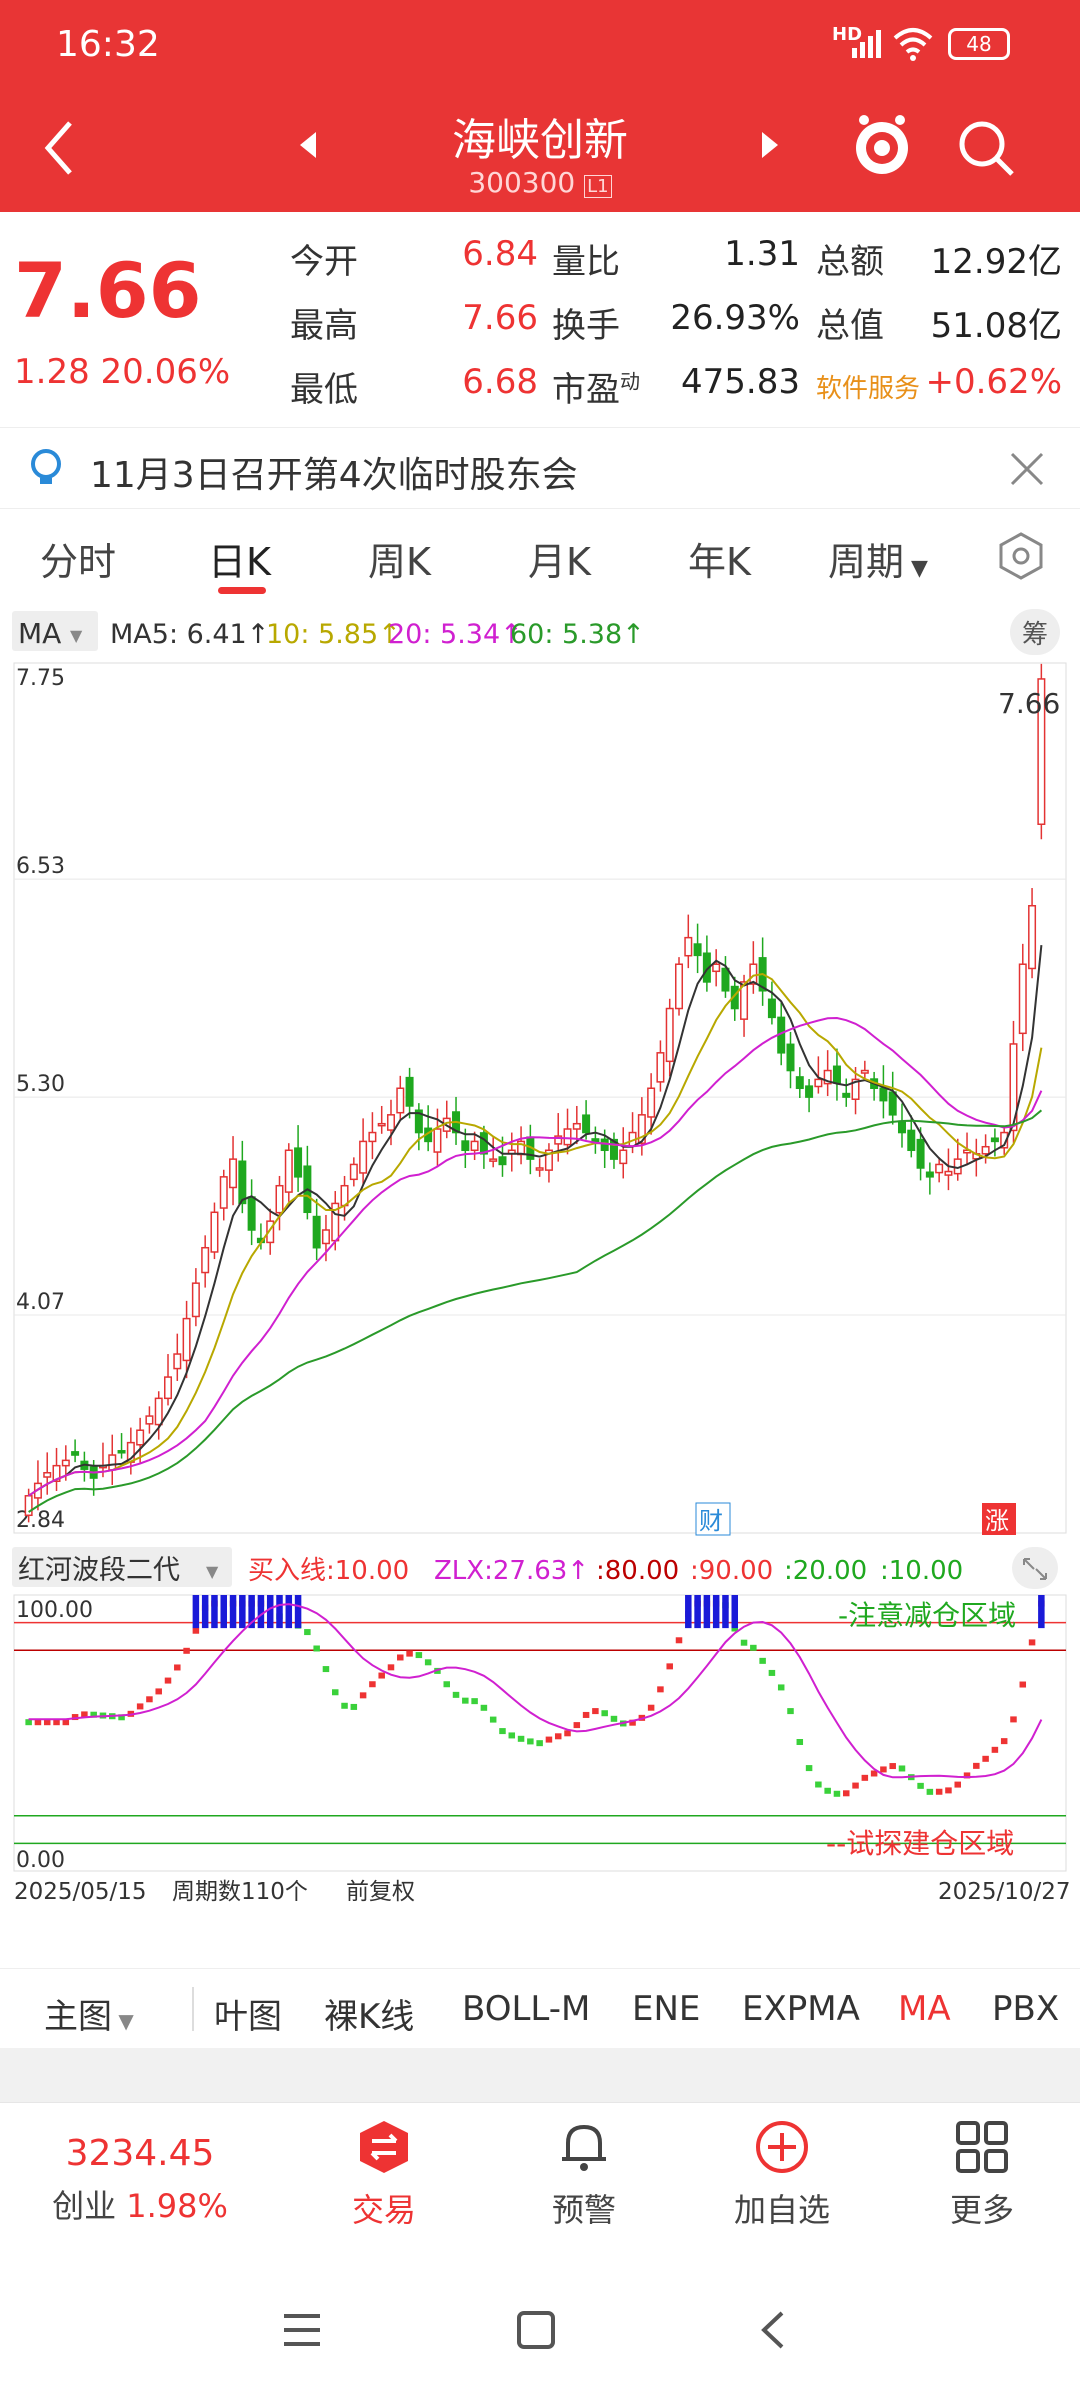 The height and width of the screenshot is (2400, 1080). Describe the element at coordinates (781, 2210) in the screenshot. I see `nav-add-watch: 加自选` at that location.